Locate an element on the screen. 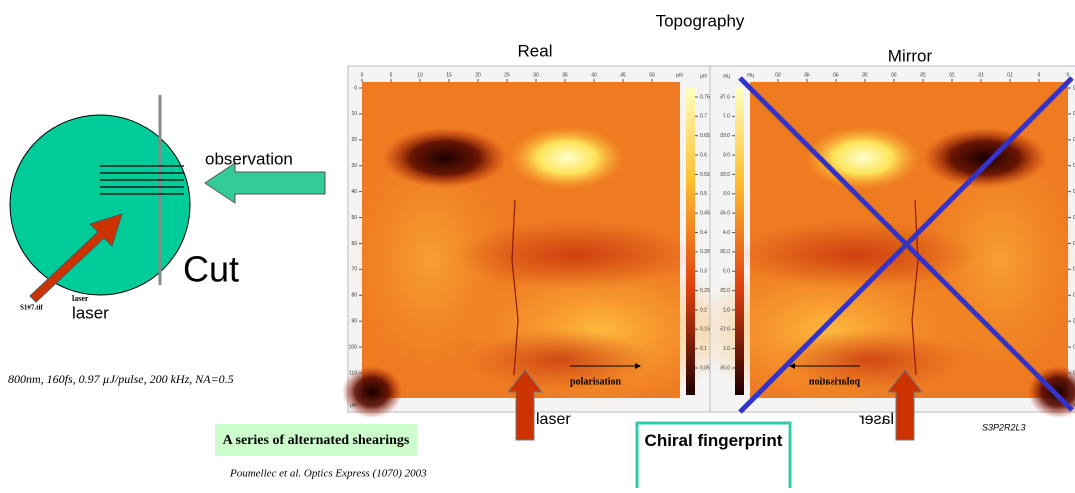 This screenshot has width=1075, height=493. conclusion: Chiral fingerprint is located at coordinates (713, 440).